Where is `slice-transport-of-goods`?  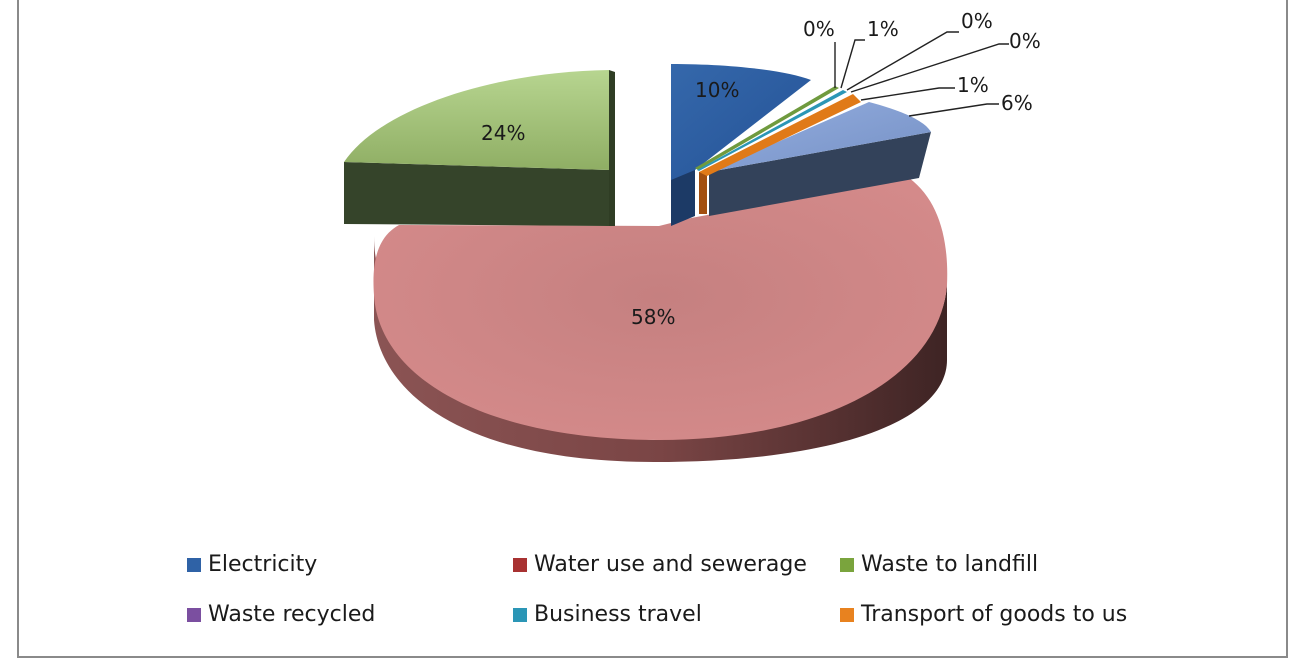
slice-transport-of-goods is located at coordinates (780, 154).